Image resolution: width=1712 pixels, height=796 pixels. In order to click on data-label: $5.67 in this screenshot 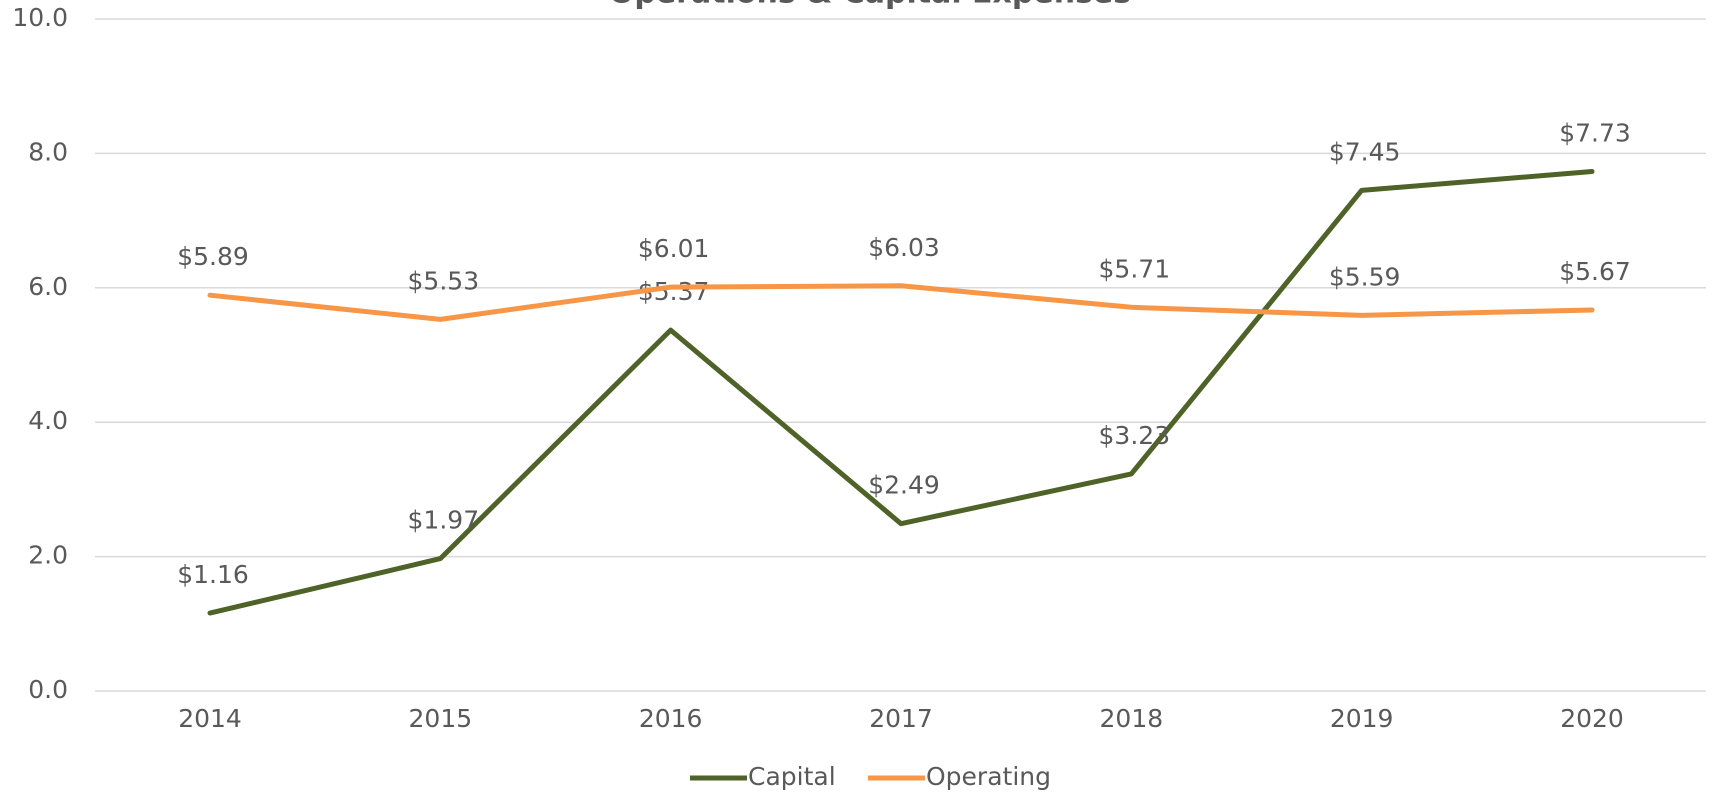, I will do `click(1595, 271)`.